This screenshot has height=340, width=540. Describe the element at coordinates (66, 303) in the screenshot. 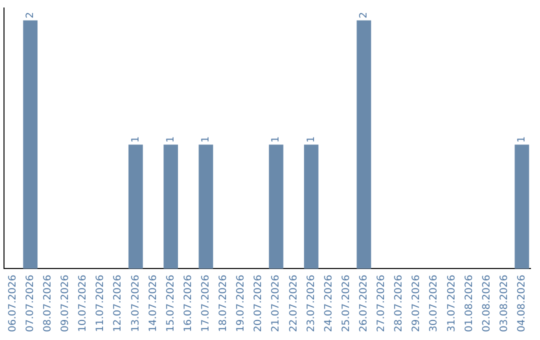

I see `x-tick-label: 09.07.2026` at that location.